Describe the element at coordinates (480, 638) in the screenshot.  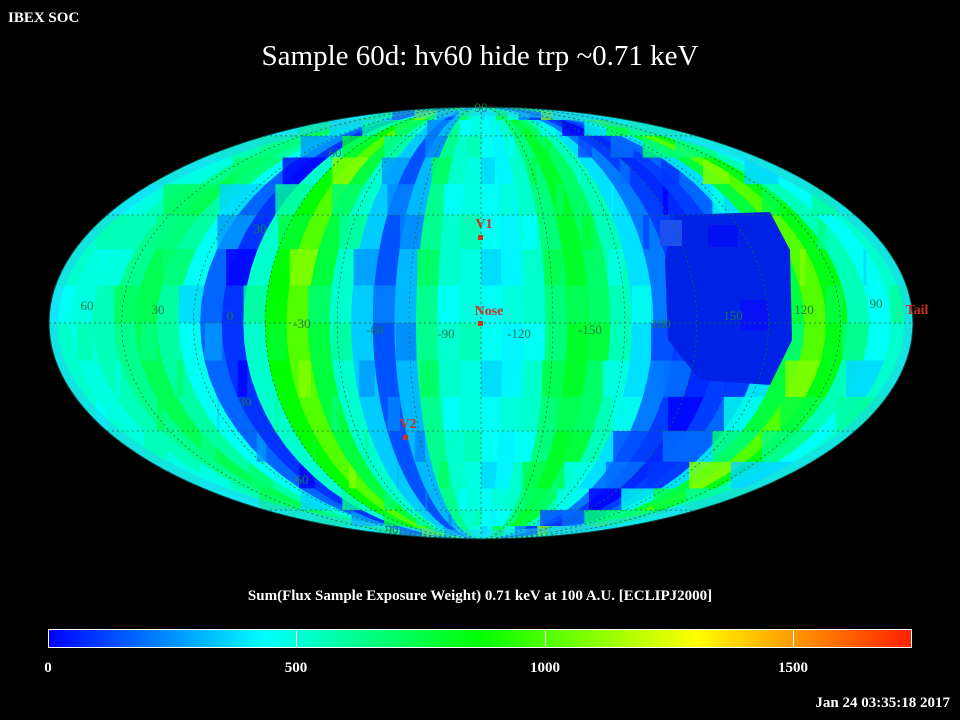
I see `colorbar` at that location.